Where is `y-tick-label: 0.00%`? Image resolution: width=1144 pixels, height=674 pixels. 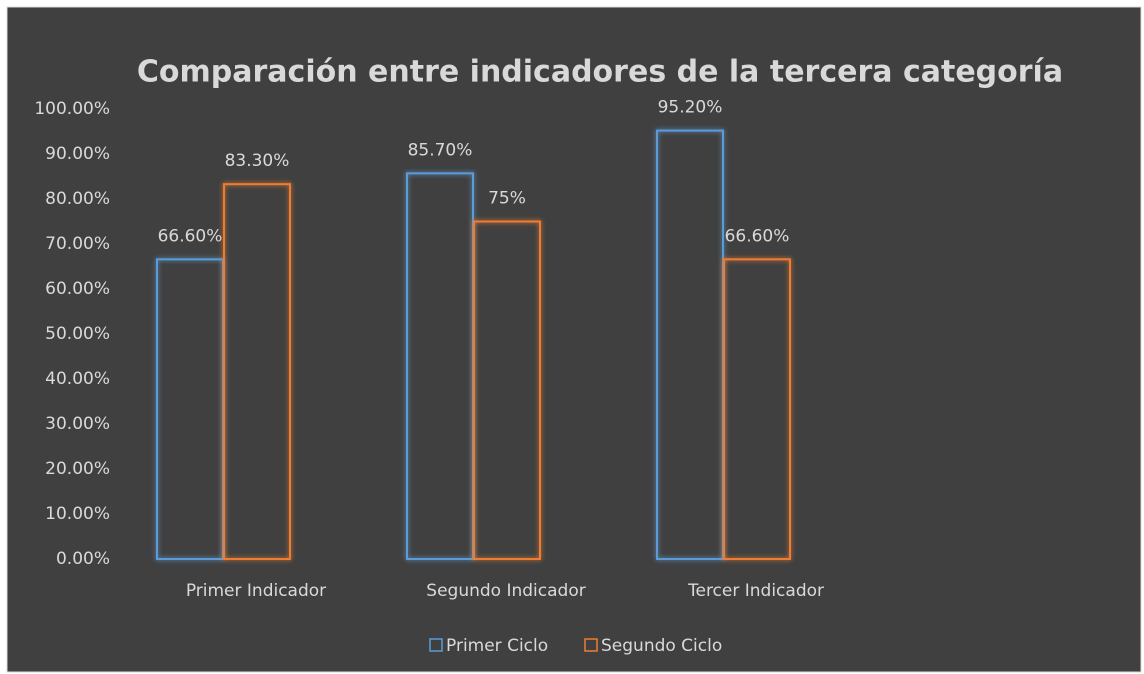 y-tick-label: 0.00% is located at coordinates (83, 559).